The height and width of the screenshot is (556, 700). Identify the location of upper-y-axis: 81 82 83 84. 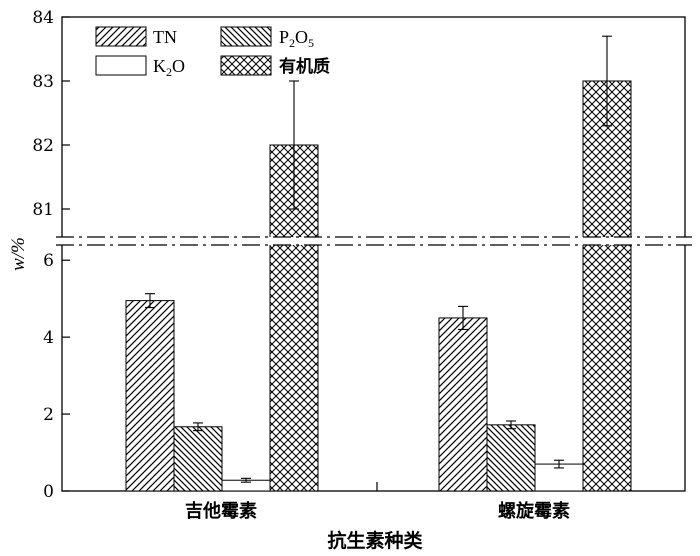
(51, 114).